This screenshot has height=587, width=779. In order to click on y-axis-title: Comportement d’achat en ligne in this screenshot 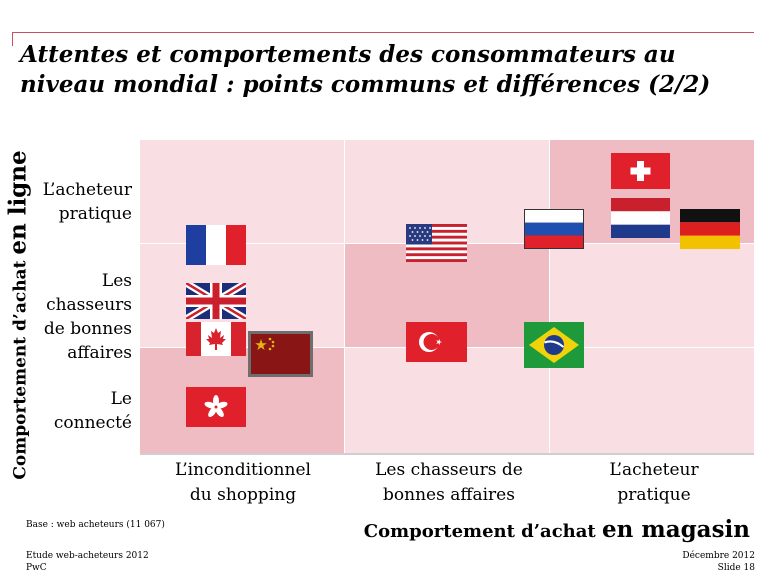, I will do `click(18, 314)`.